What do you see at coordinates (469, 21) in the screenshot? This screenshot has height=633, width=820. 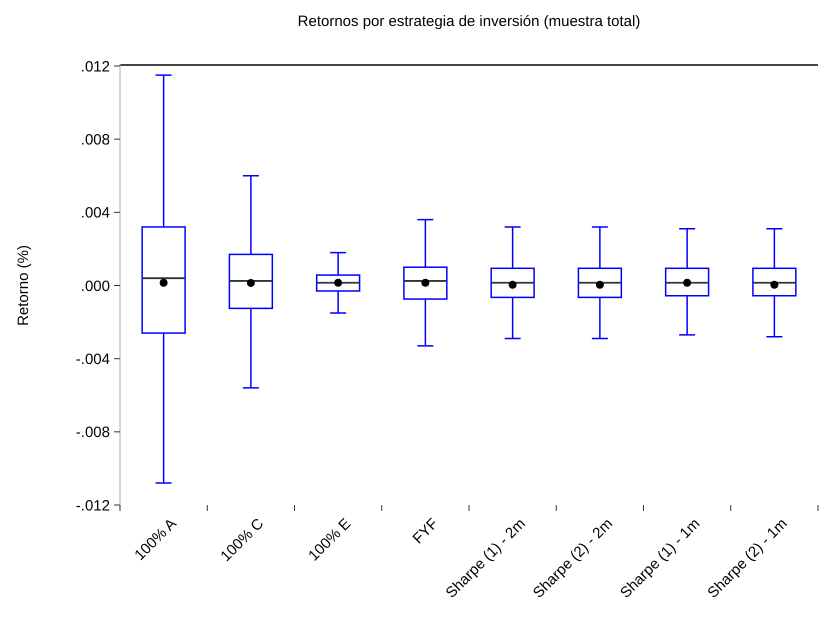 I see `chart-title: Retornos por estrategia de inversión (muestra total)` at bounding box center [469, 21].